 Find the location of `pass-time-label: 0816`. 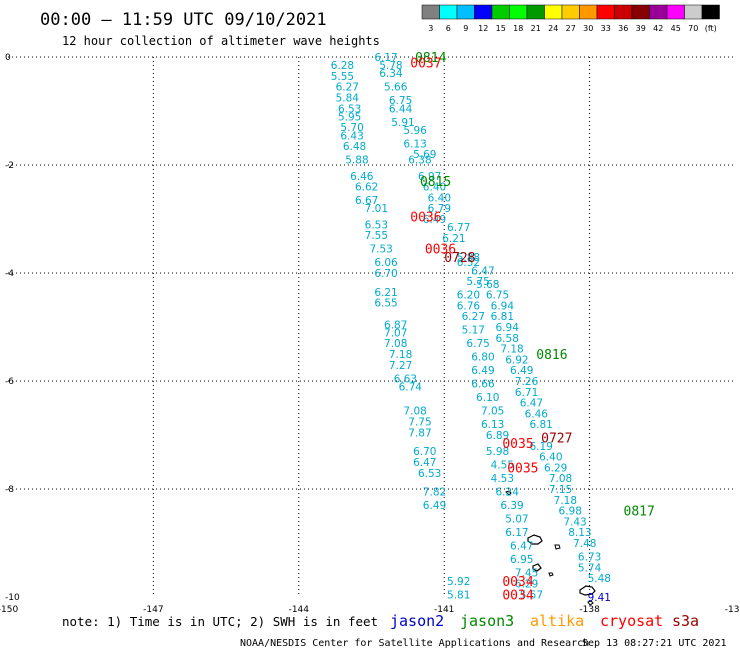

pass-time-label: 0816 is located at coordinates (551, 355).